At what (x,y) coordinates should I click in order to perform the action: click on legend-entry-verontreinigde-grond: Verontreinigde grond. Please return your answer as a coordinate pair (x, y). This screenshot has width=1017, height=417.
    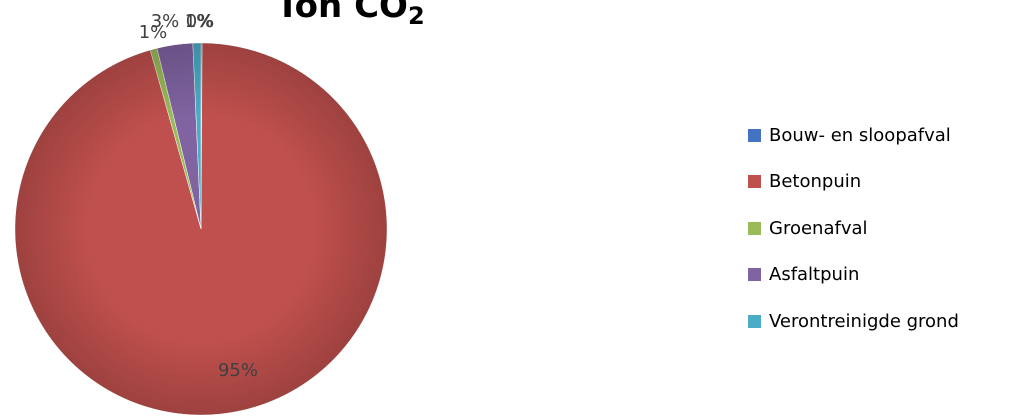
    Looking at the image, I should click on (853, 321).